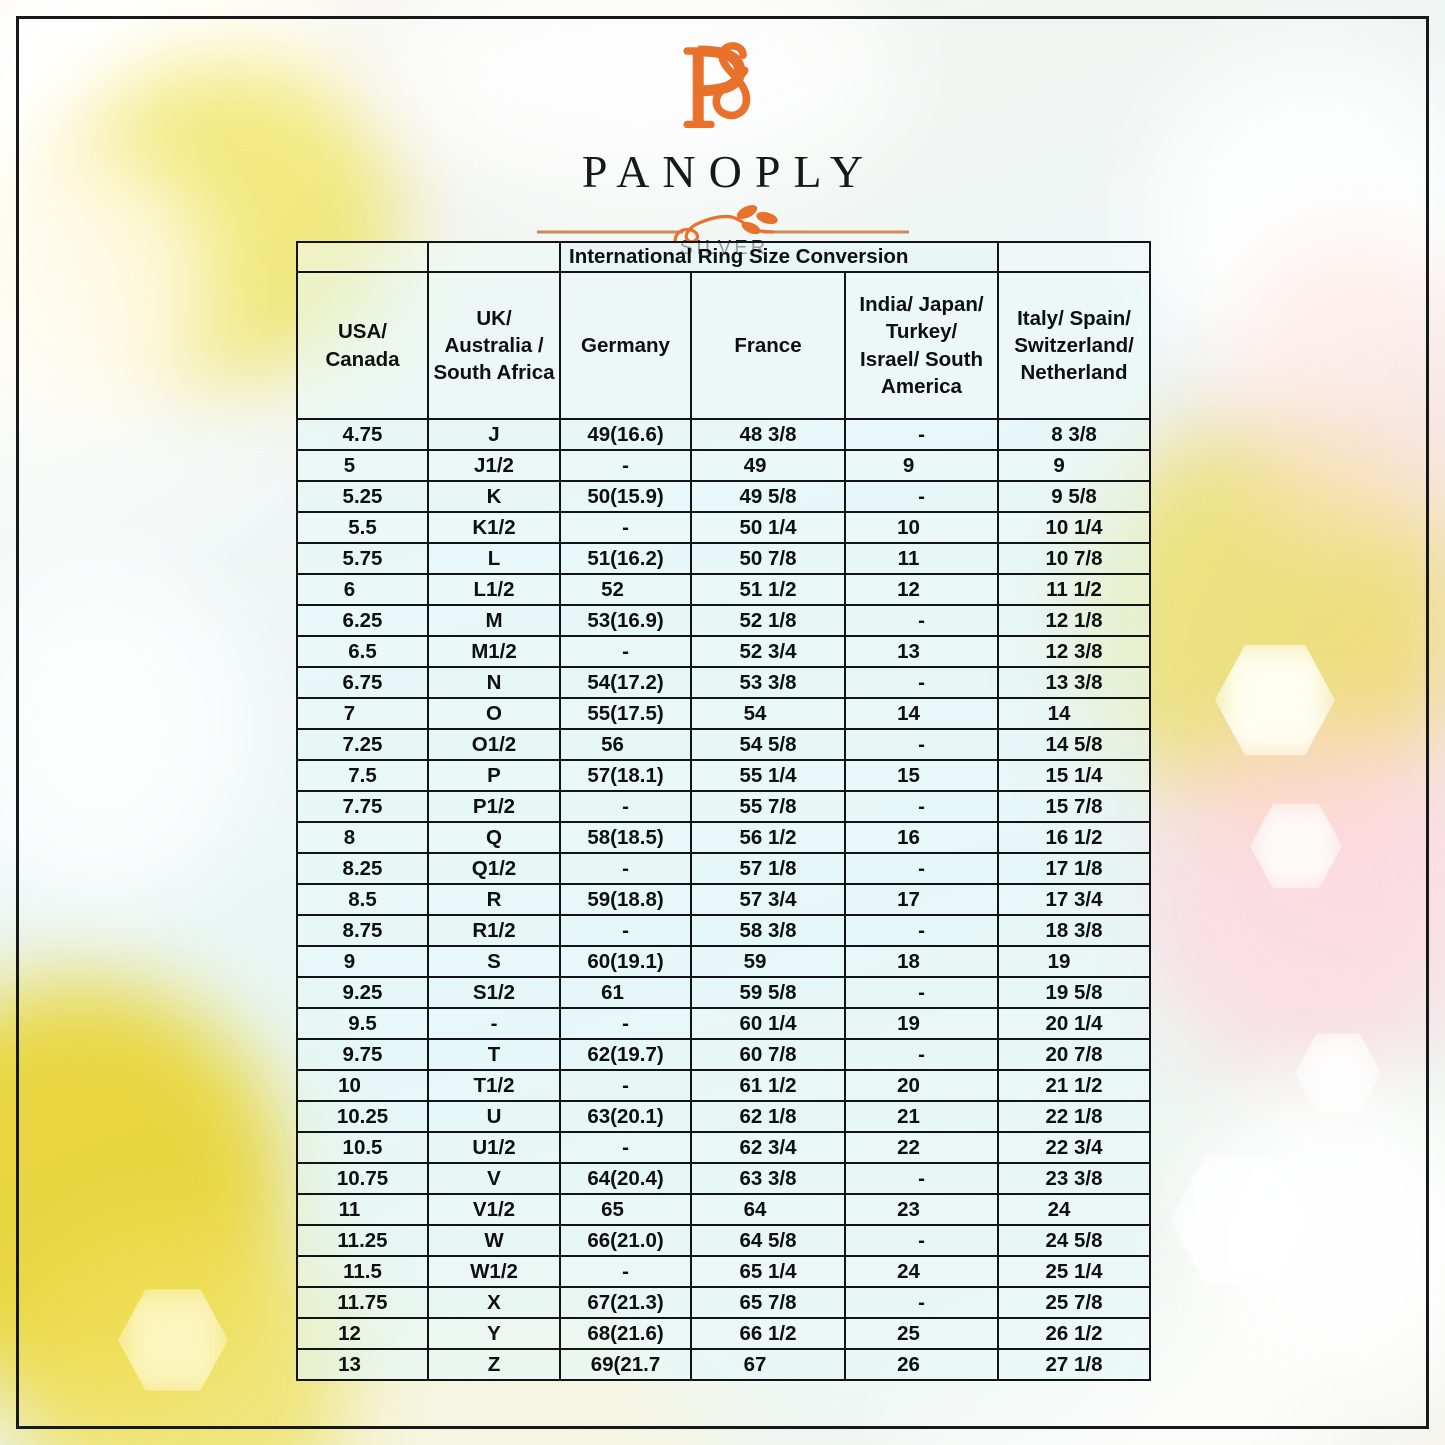 The height and width of the screenshot is (1445, 1445). I want to click on cell-r3-c1: 5.25, so click(362, 496).